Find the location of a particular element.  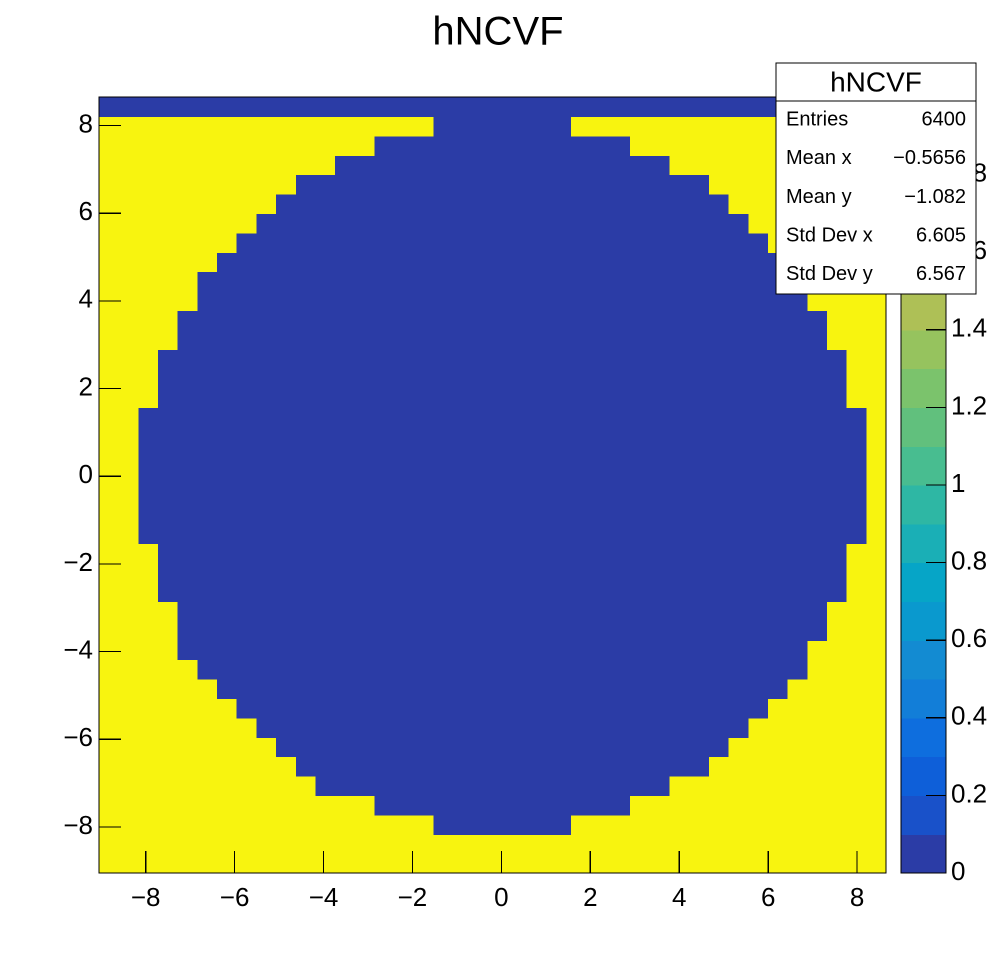

z-tick-label: 0.8 is located at coordinates (969, 560).